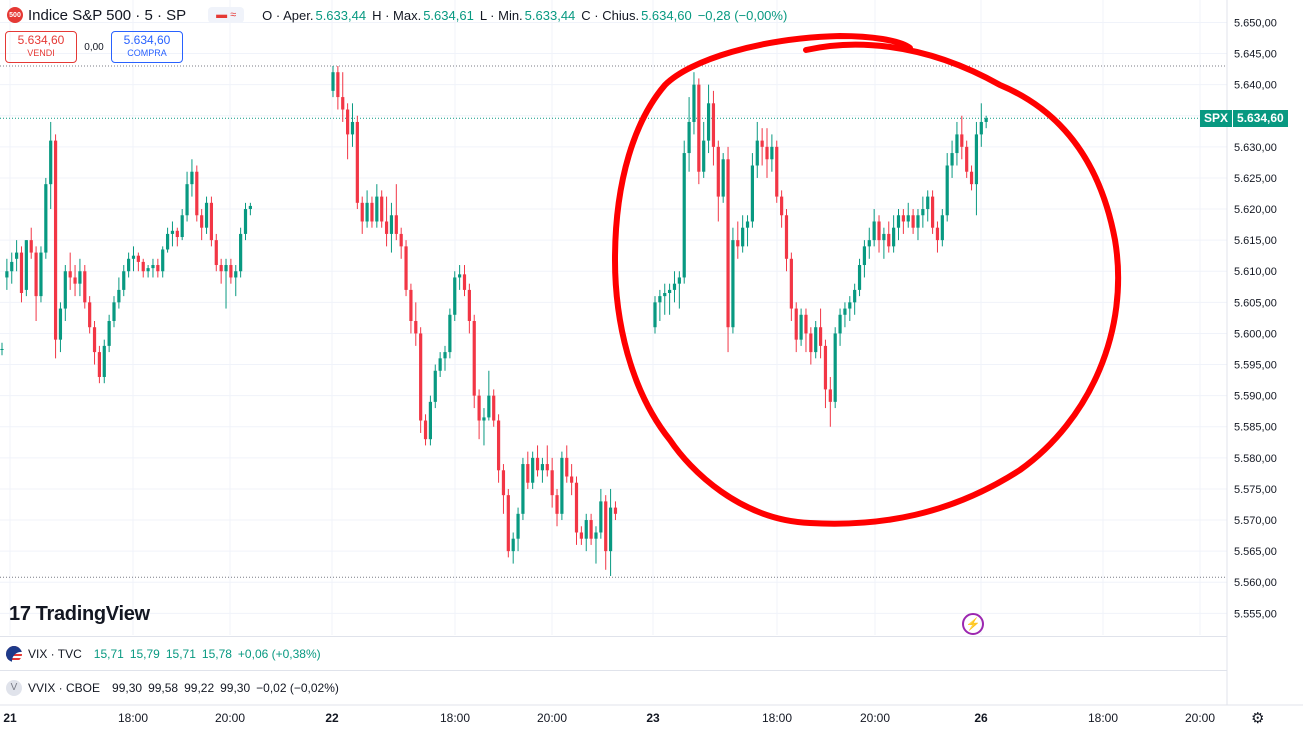 The width and height of the screenshot is (1303, 740). What do you see at coordinates (1260, 119) in the screenshot?
I see `last-price-value: 5.634,60` at bounding box center [1260, 119].